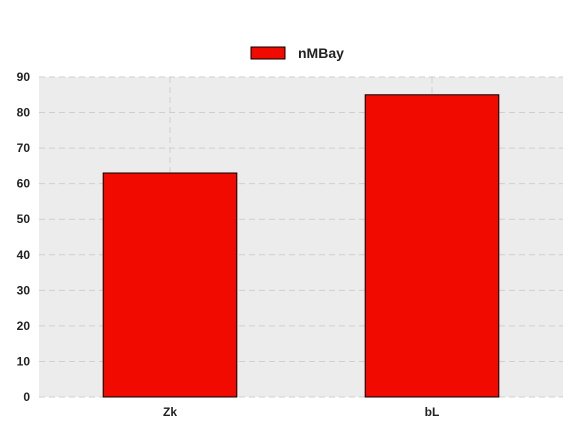  What do you see at coordinates (268, 53) in the screenshot?
I see `legend-swatch` at bounding box center [268, 53].